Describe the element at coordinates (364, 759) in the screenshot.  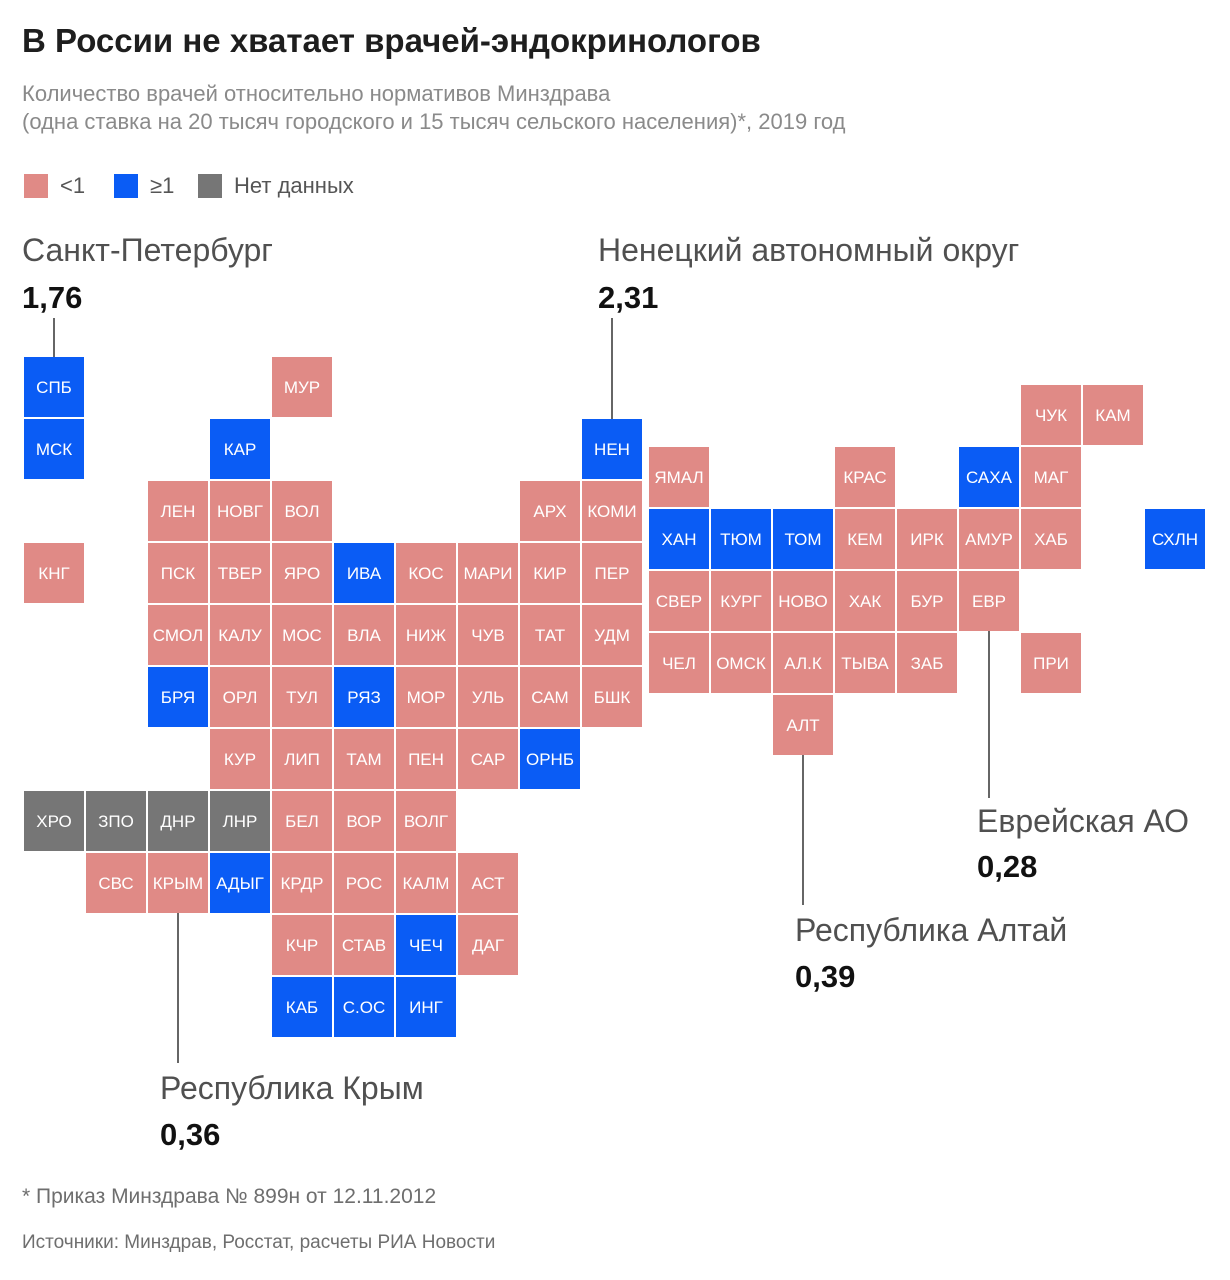
I see `region-tile: ТАМ` at that location.